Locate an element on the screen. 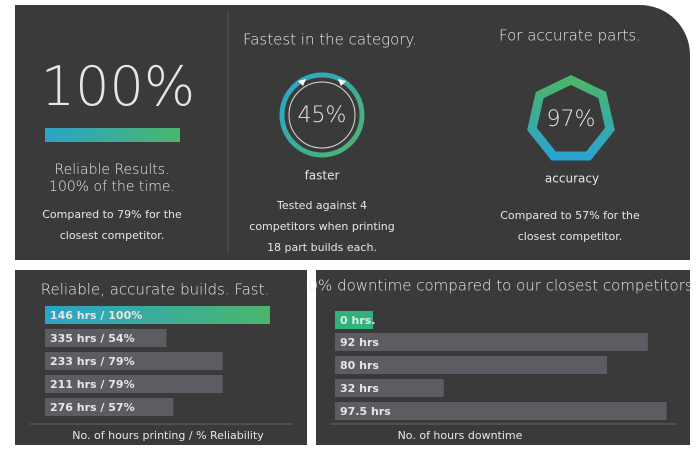  chart-title: Reliable, accurate builds. Fast. is located at coordinates (155, 290).